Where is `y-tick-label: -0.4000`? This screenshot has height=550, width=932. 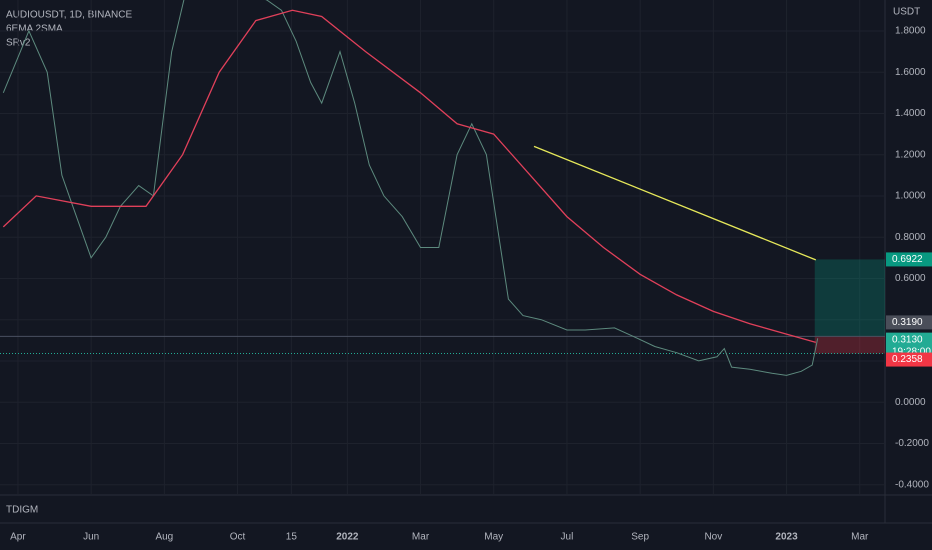
y-tick-label: -0.4000 is located at coordinates (912, 484).